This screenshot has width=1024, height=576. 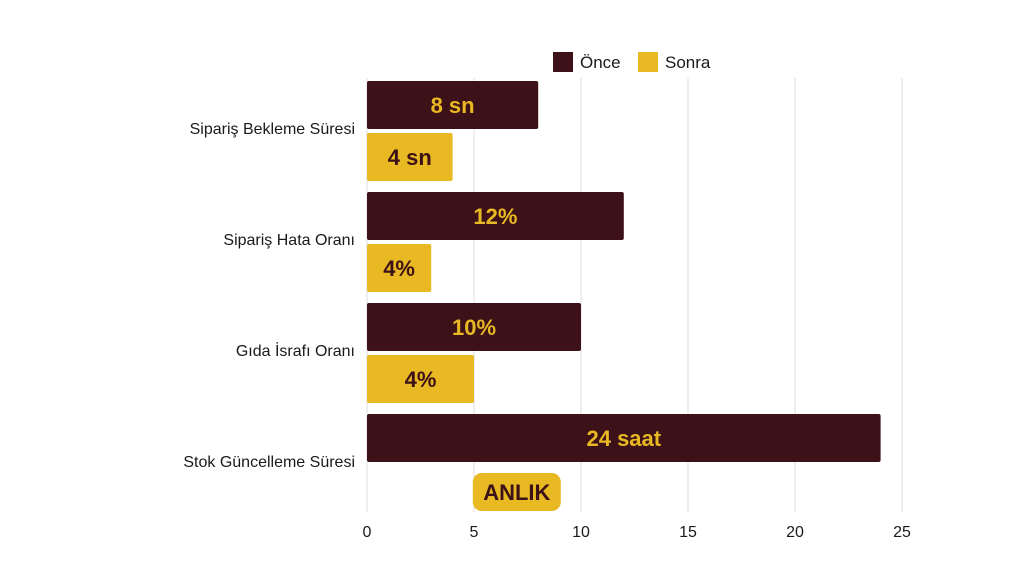 I want to click on x-tick-label-25: 25, so click(x=902, y=532).